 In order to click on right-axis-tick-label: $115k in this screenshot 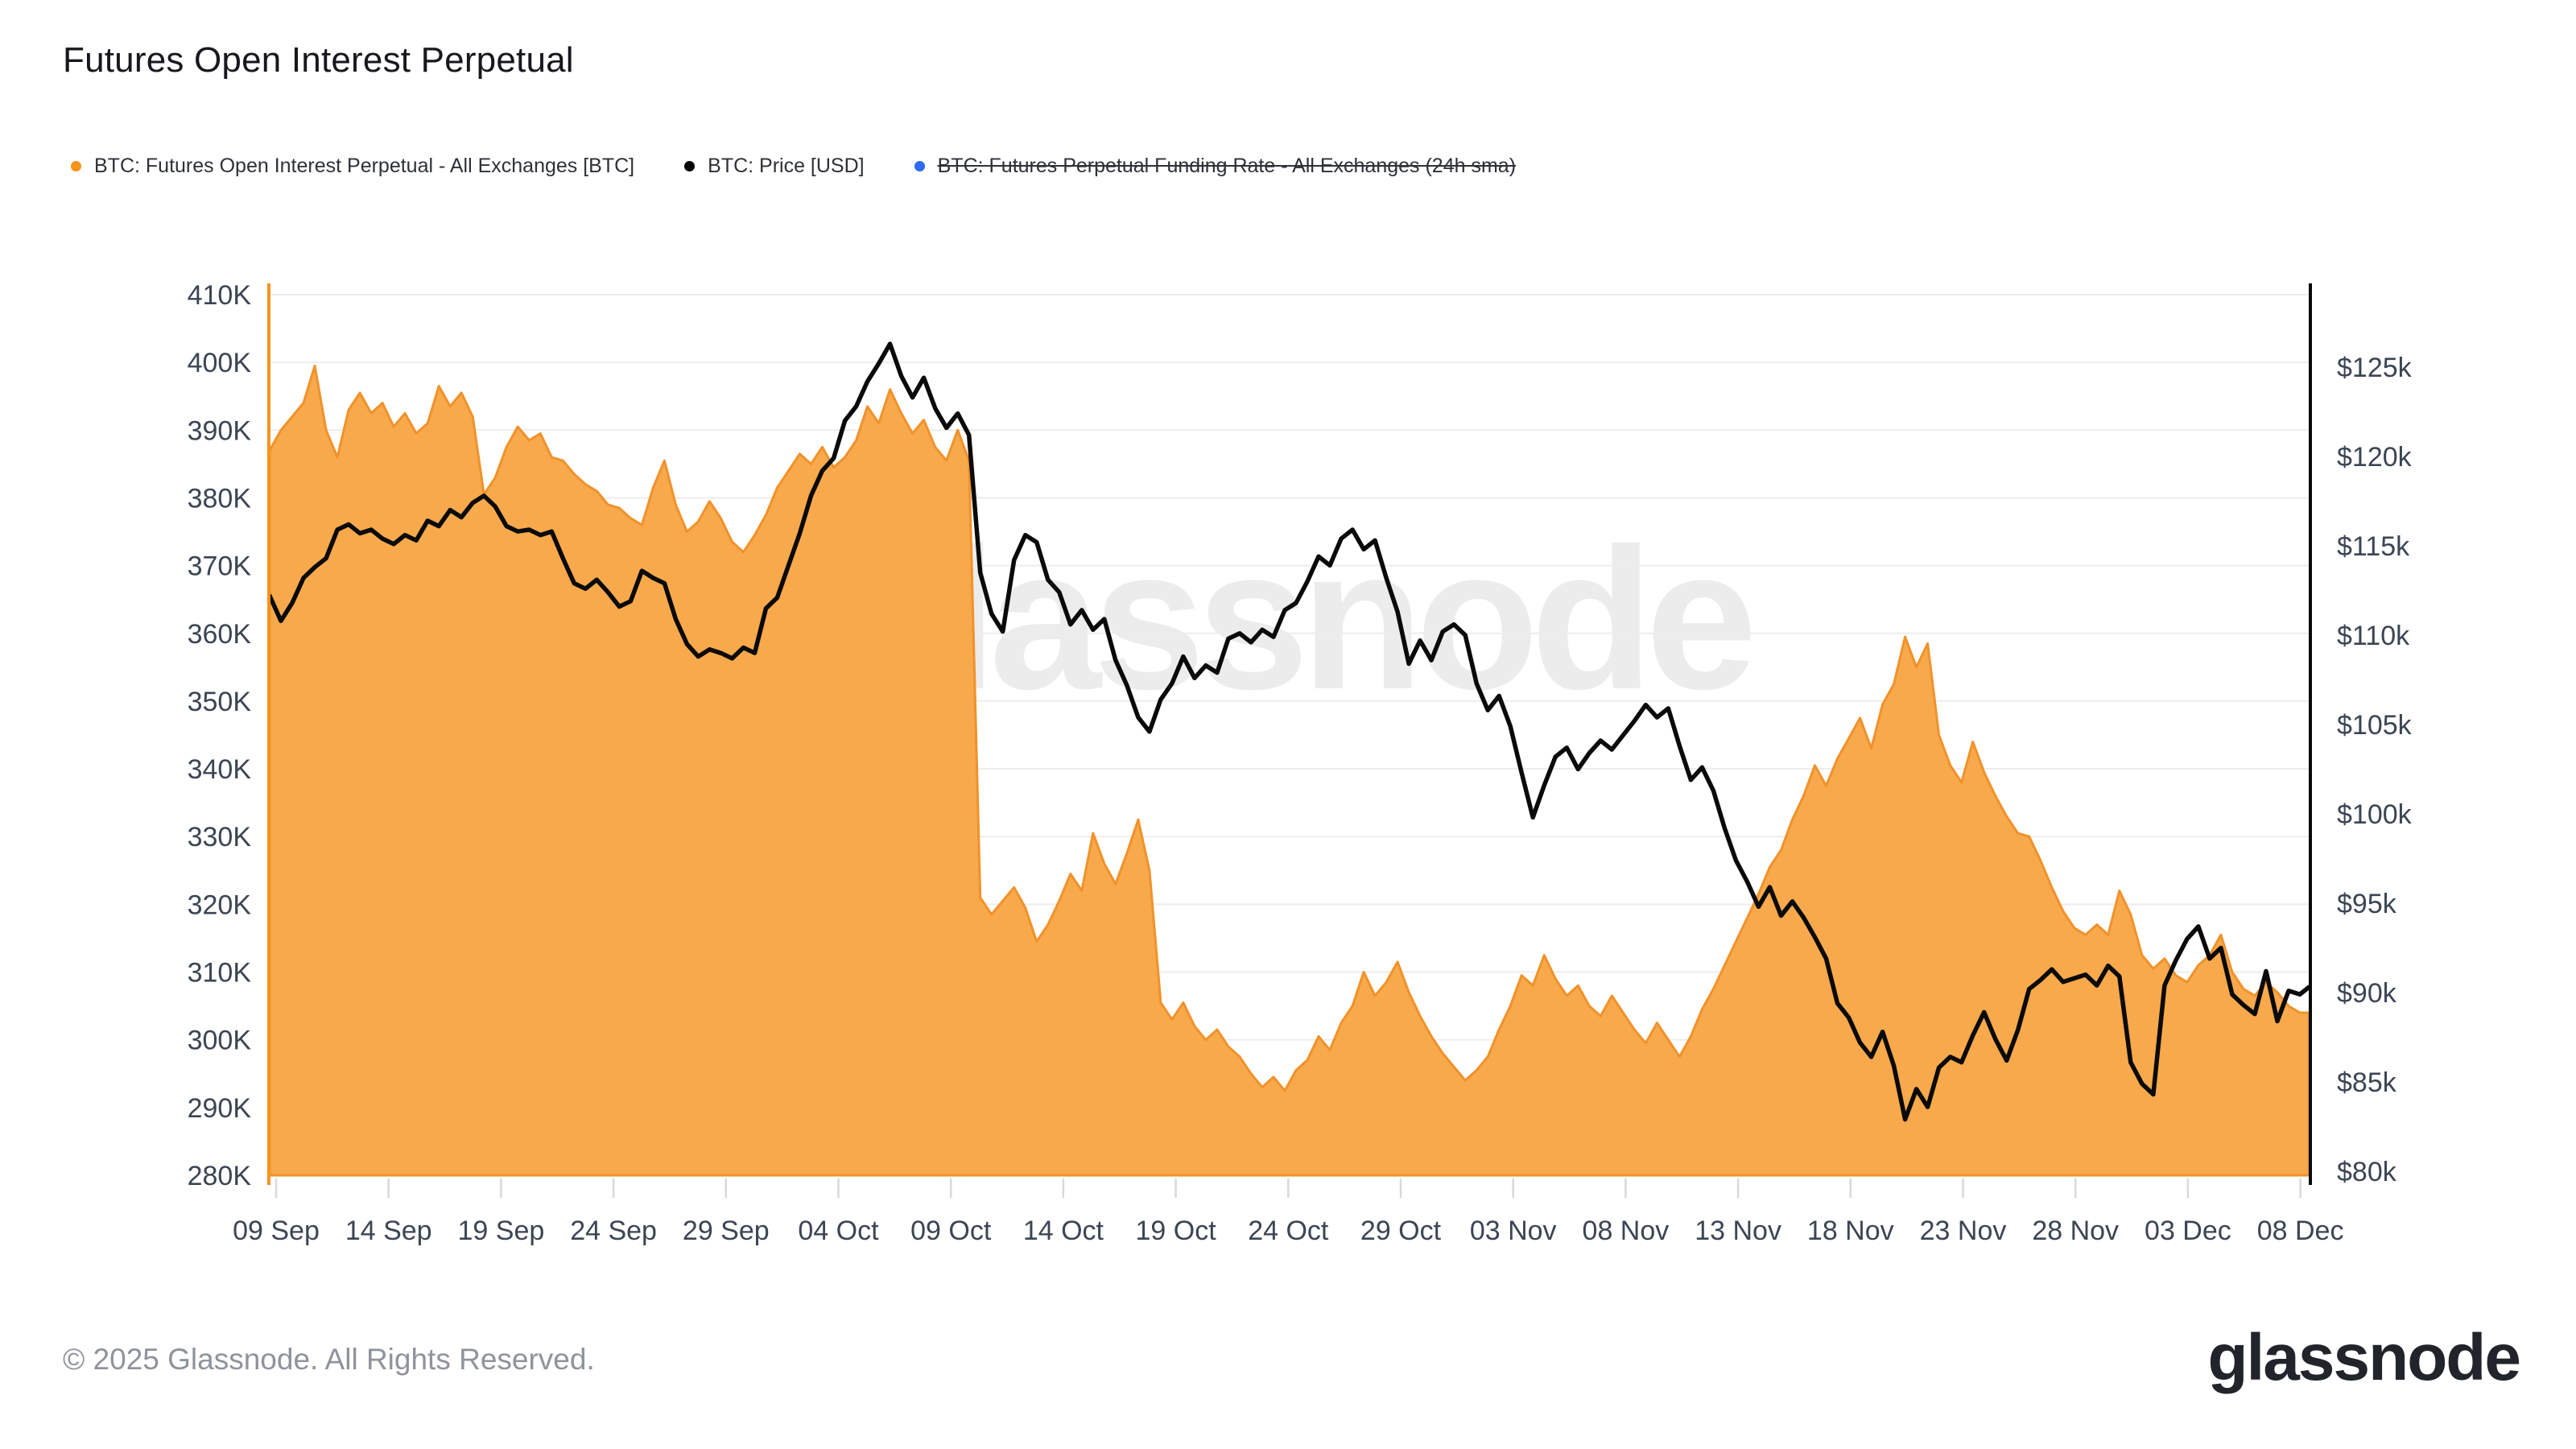, I will do `click(2373, 546)`.